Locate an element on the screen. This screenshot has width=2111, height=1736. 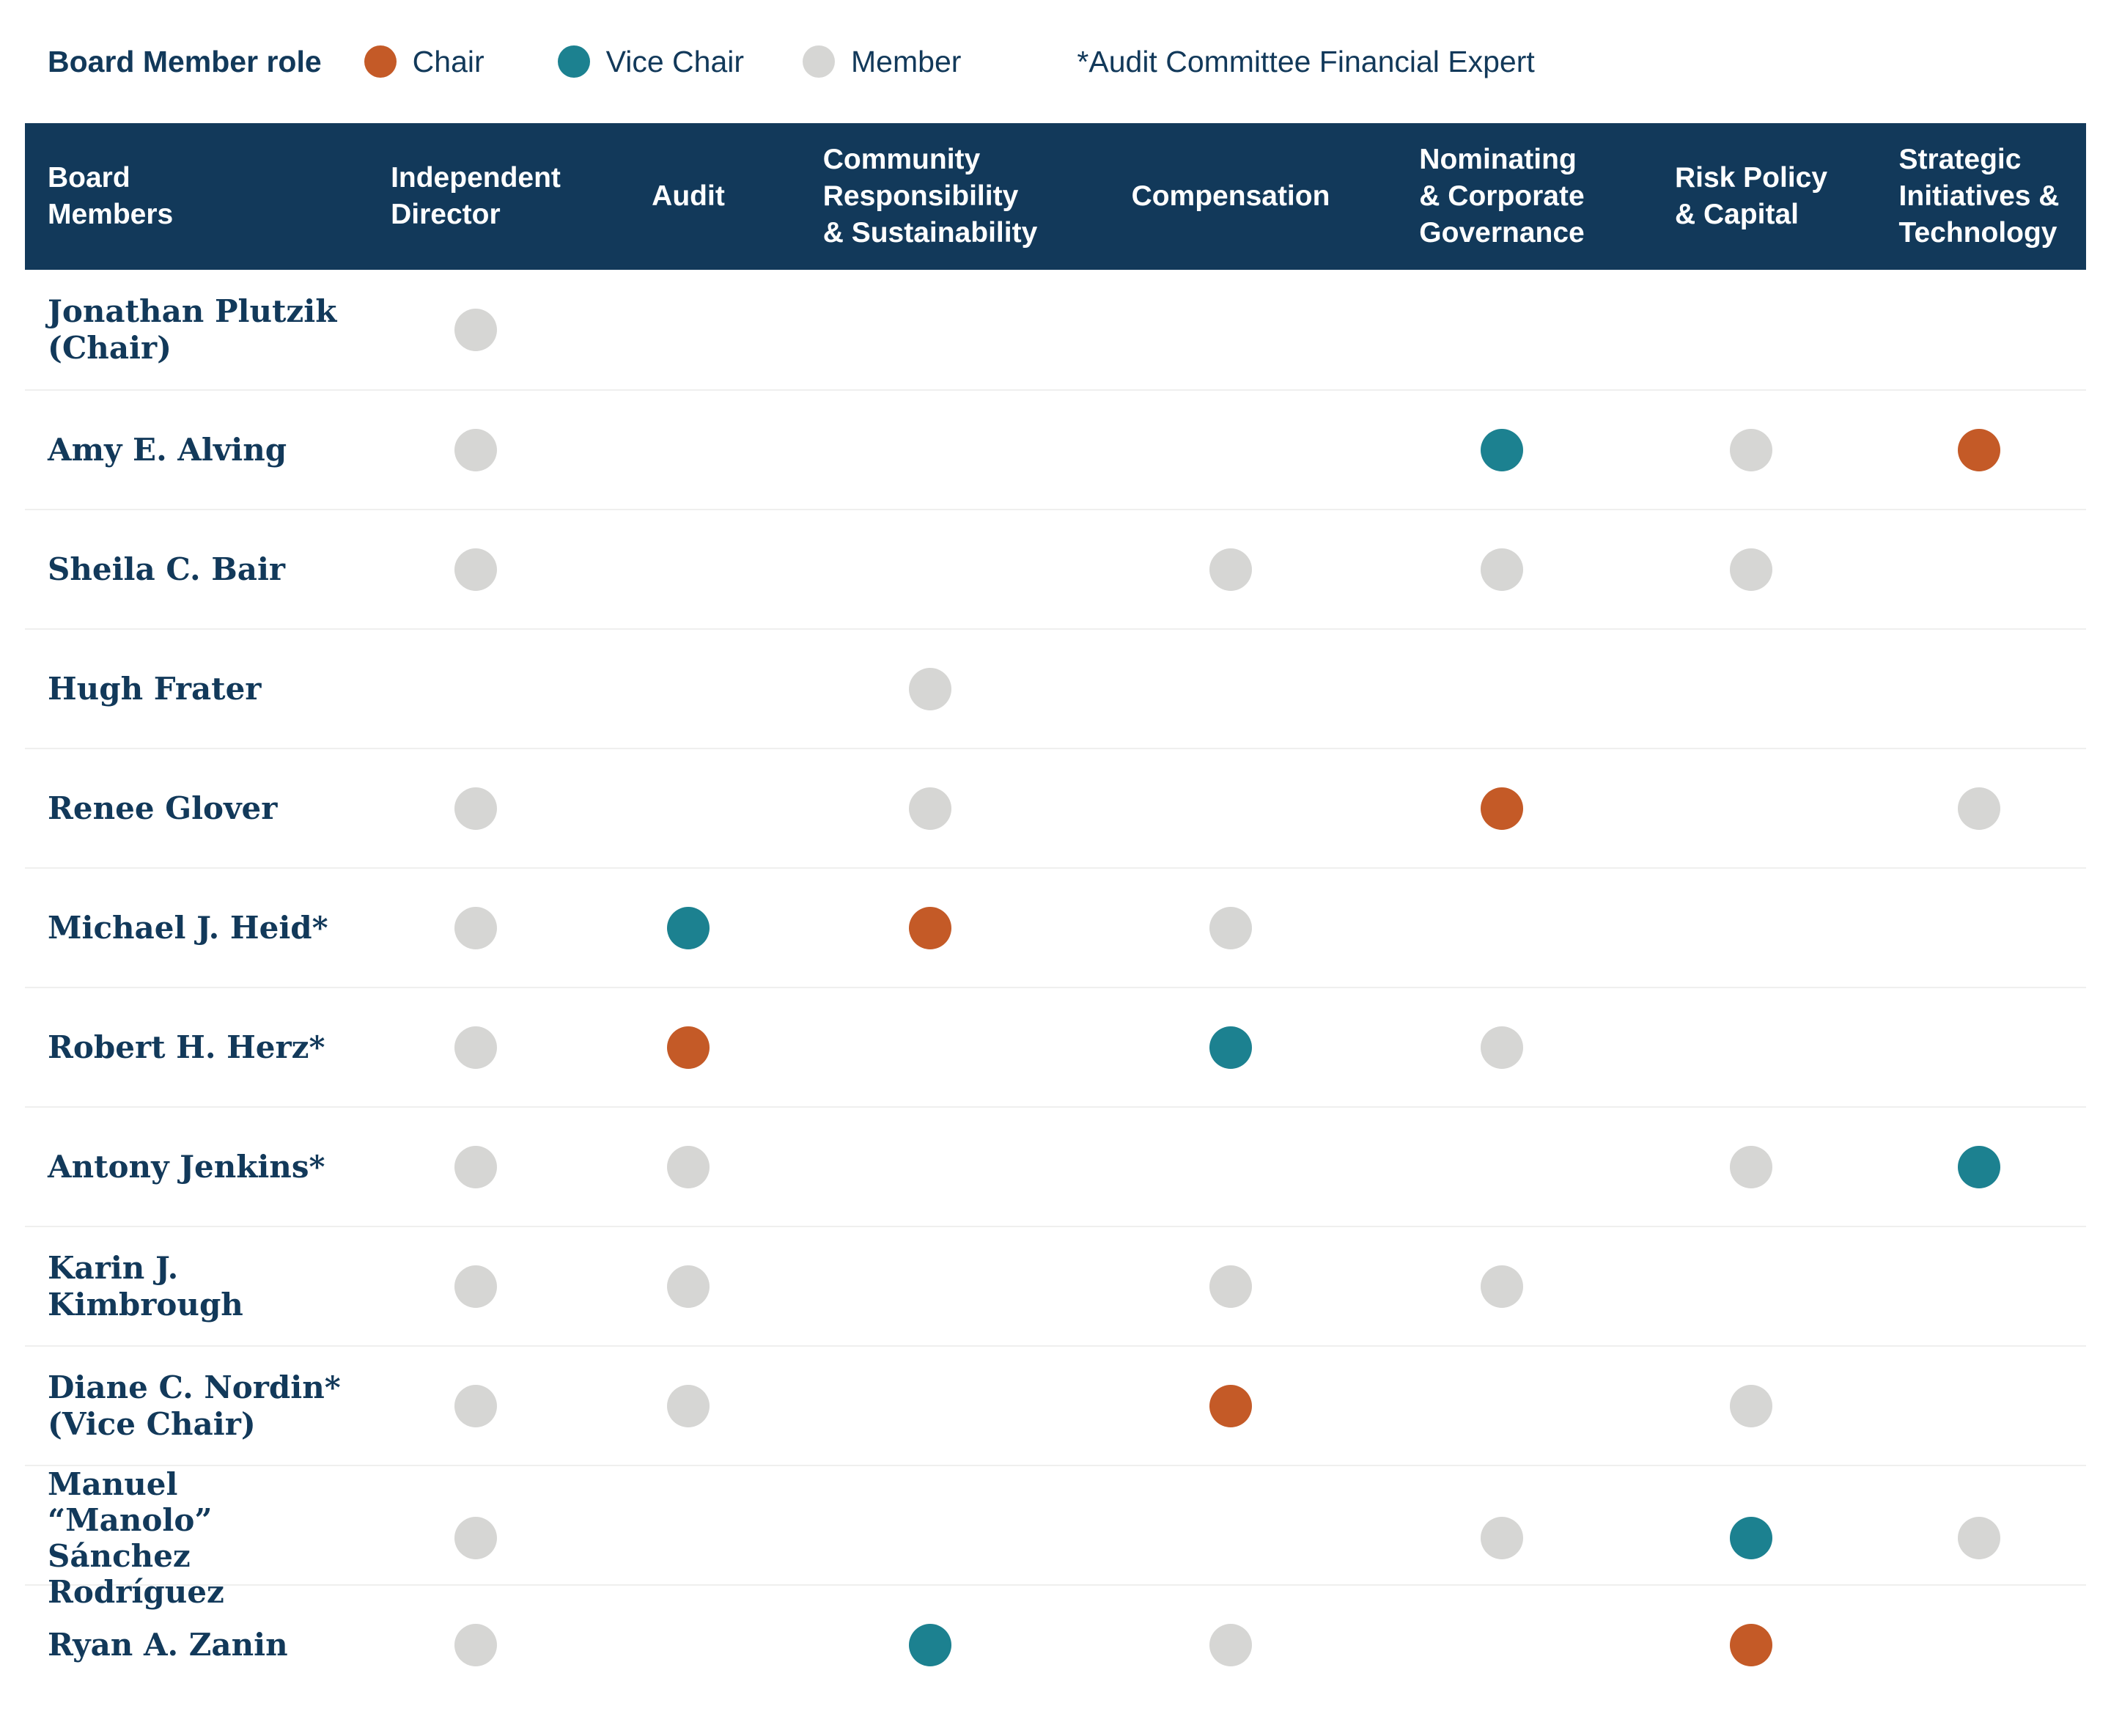
board-member-name: Michael J. Heid* is located at coordinates (188, 928).